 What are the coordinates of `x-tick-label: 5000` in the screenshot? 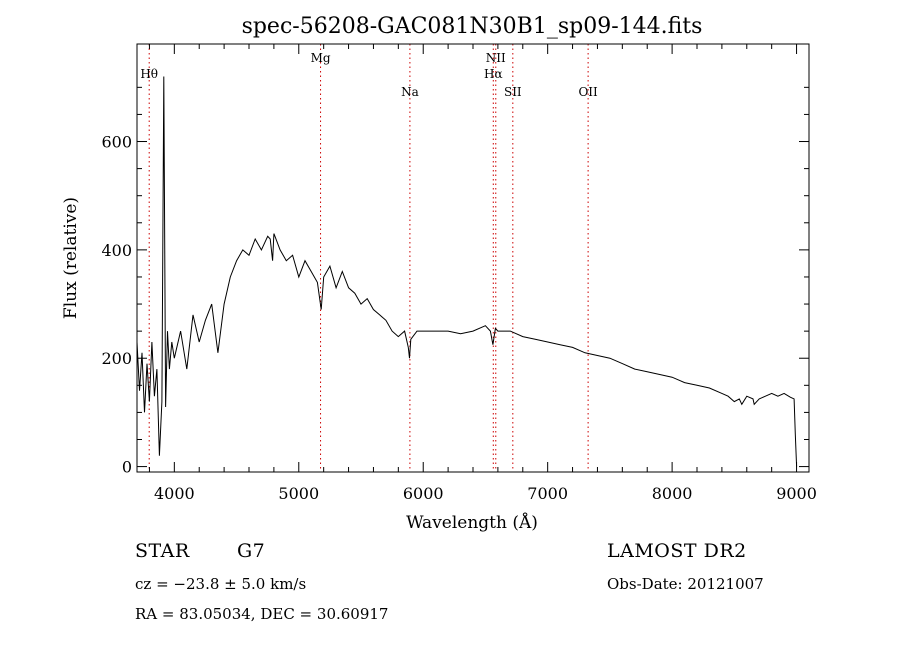 It's located at (298, 493).